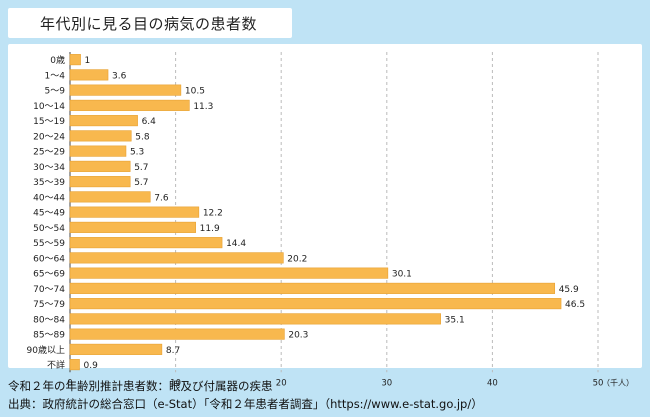 Image resolution: width=650 pixels, height=417 pixels. What do you see at coordinates (49, 244) in the screenshot?
I see `category-label: 55～59` at bounding box center [49, 244].